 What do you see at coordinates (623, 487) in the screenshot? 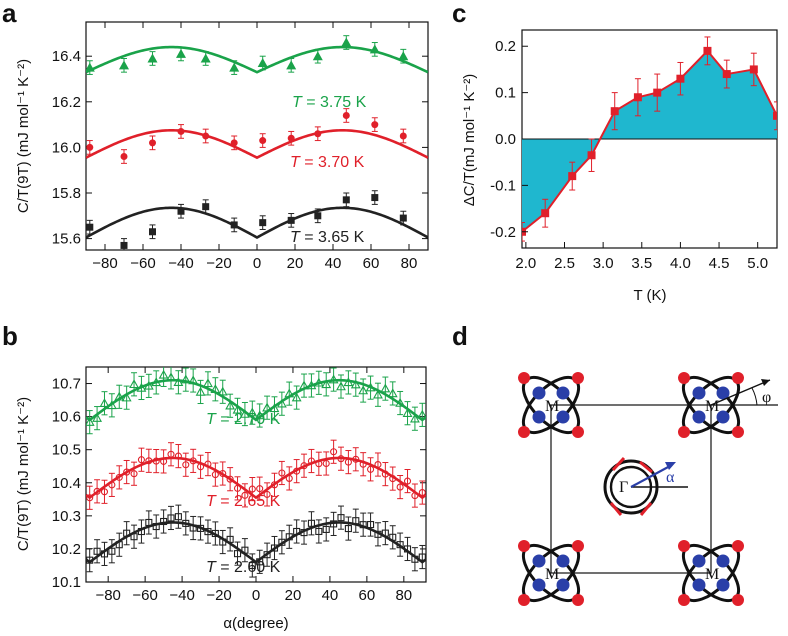
I see `gamma-label: Γ` at bounding box center [623, 487].